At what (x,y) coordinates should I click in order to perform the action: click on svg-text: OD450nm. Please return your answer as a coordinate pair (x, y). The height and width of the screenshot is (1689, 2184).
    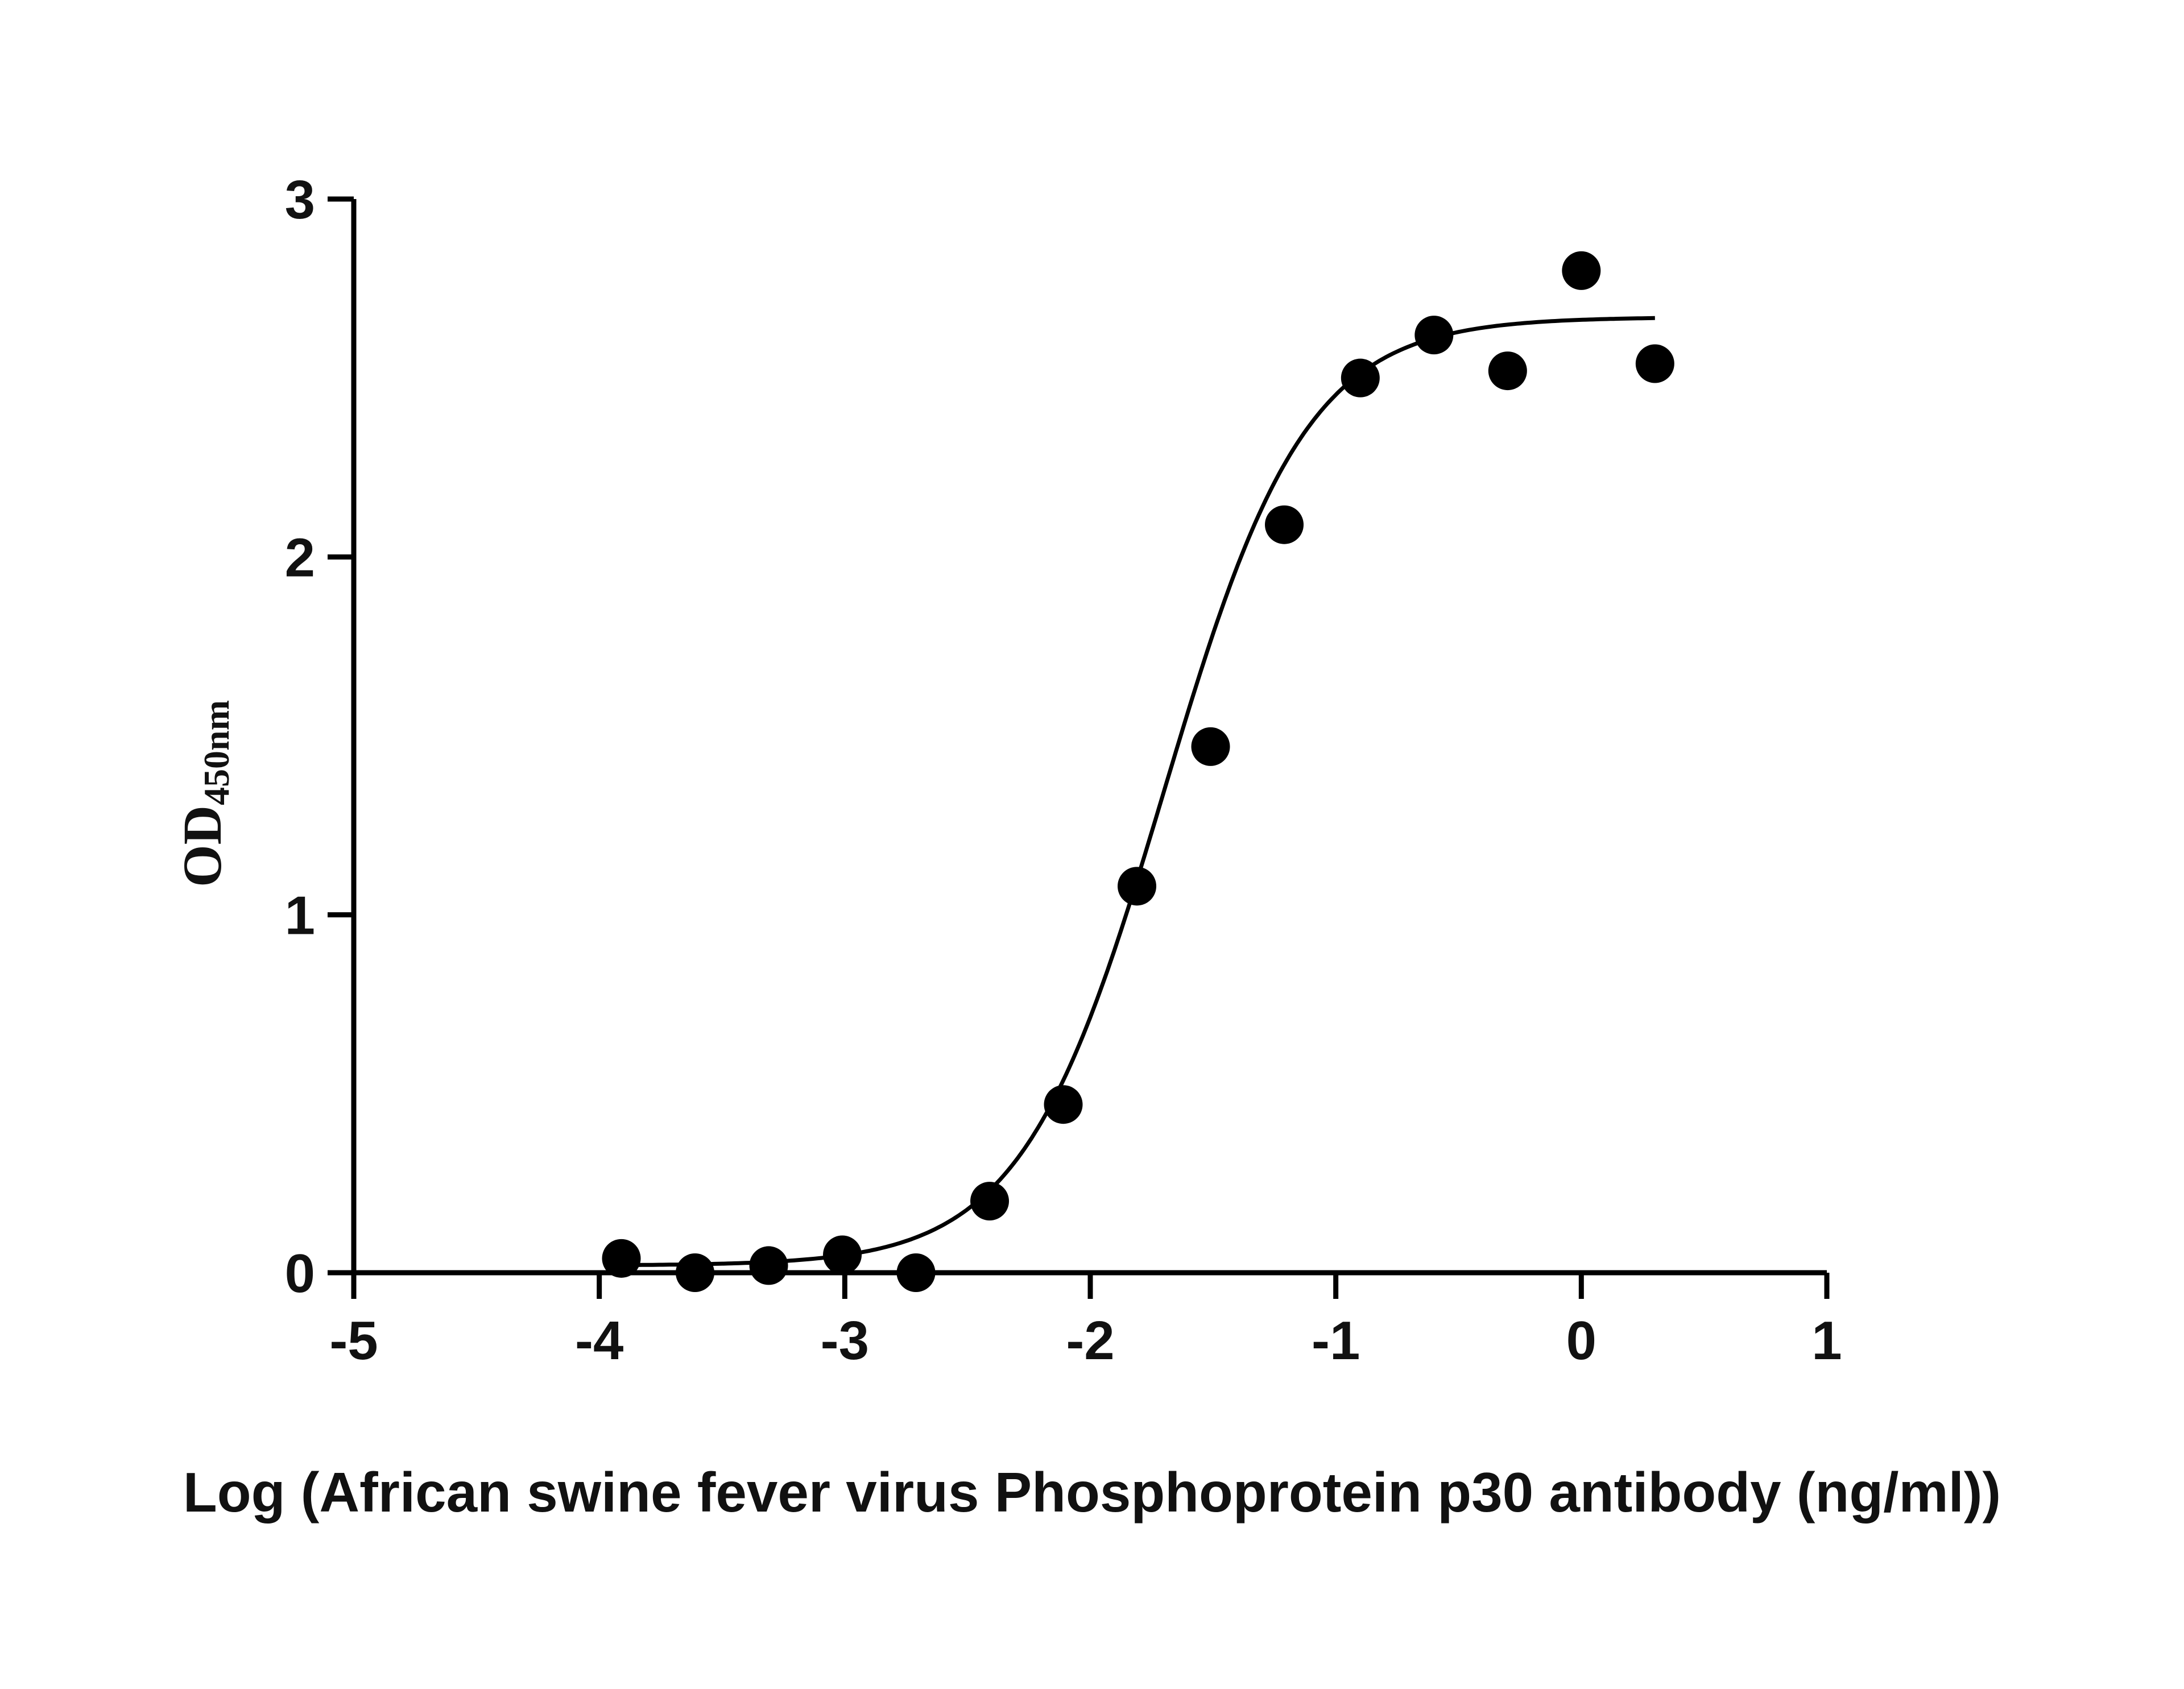
    Looking at the image, I should click on (204, 793).